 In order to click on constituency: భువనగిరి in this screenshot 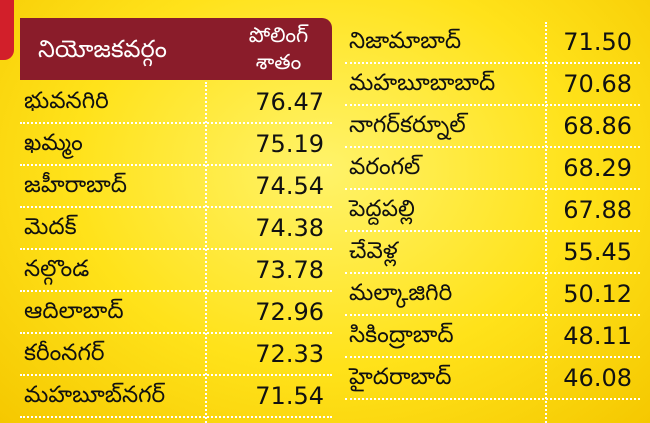, I will do `click(66, 101)`.